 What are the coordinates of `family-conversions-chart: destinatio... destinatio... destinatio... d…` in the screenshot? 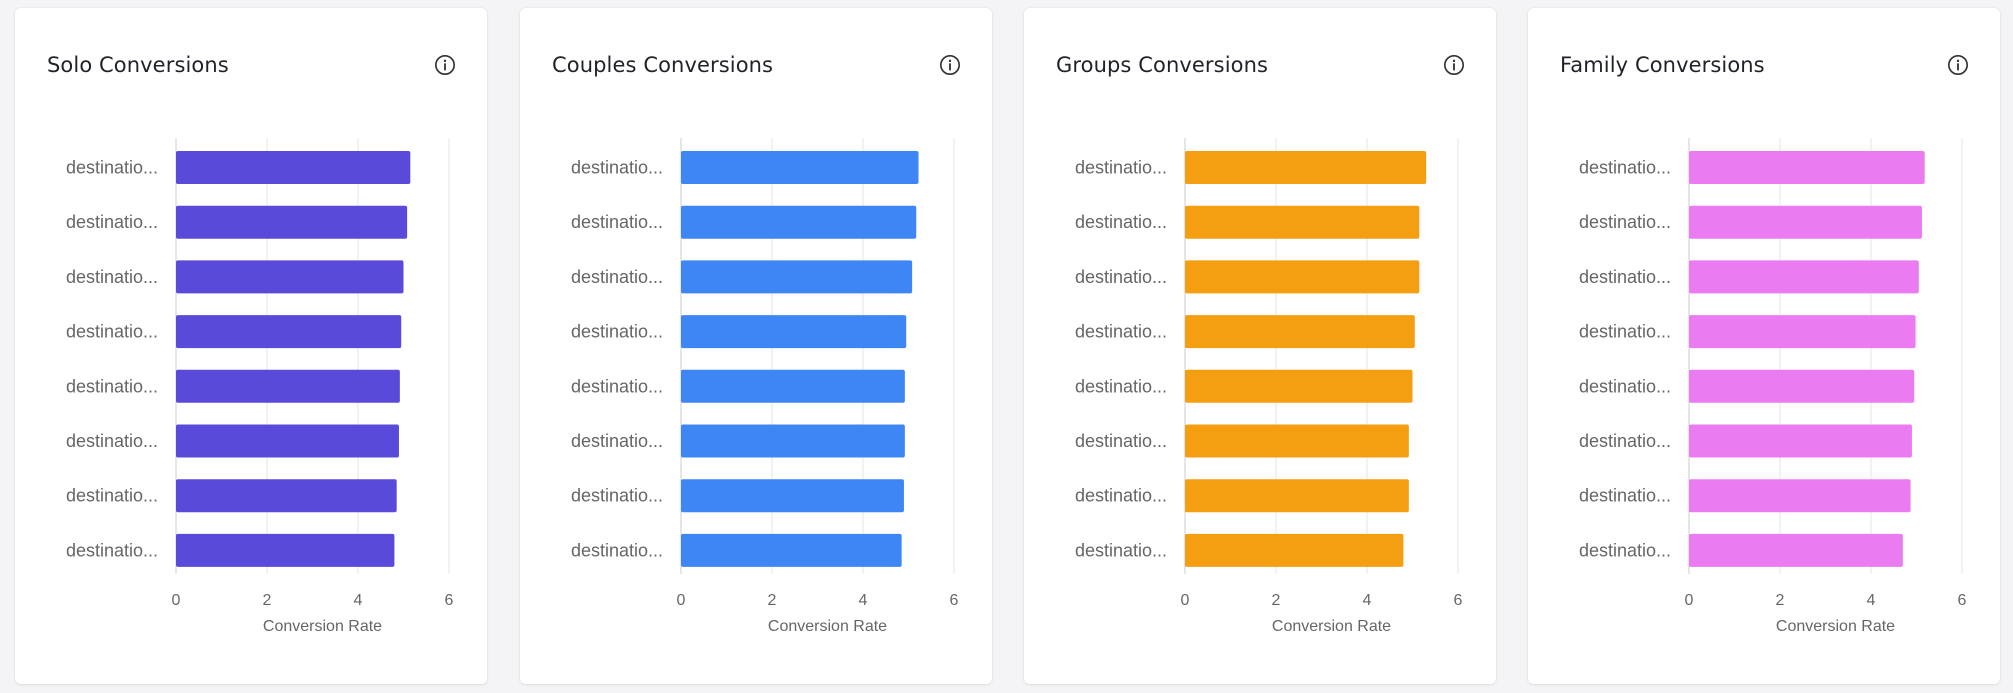 It's located at (1773, 386).